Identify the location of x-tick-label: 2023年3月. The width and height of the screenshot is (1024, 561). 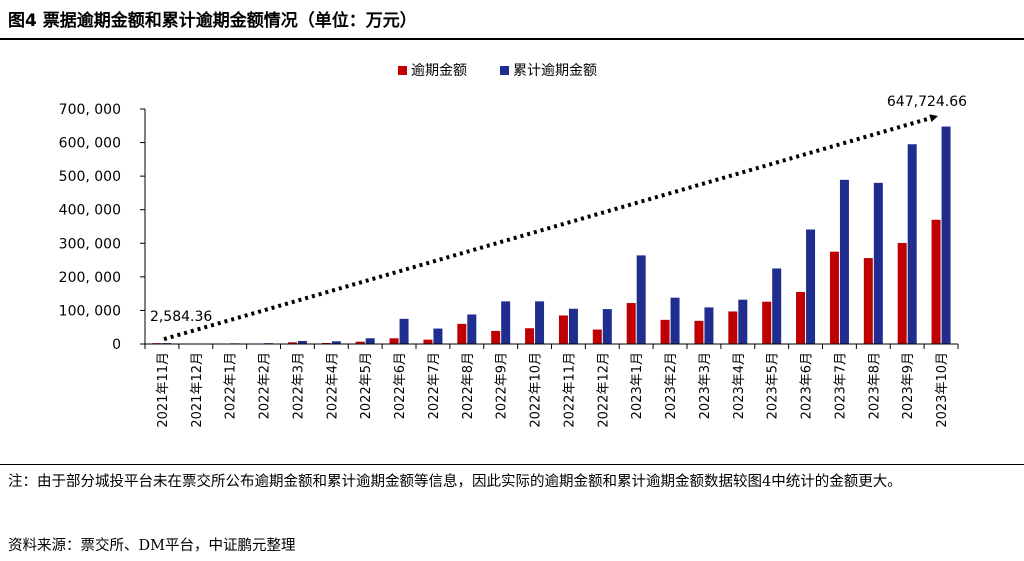
(705, 385).